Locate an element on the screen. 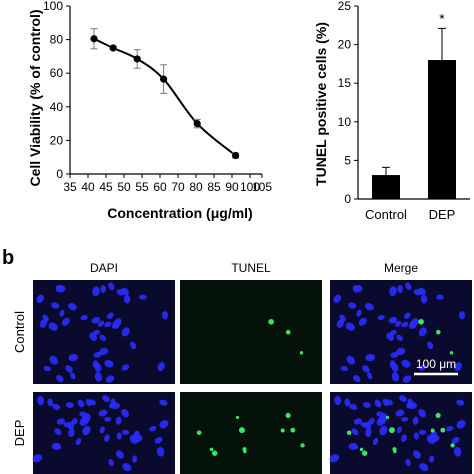 This screenshot has width=474, height=474. bar-y-tick-label: 0 is located at coordinates (347, 199).